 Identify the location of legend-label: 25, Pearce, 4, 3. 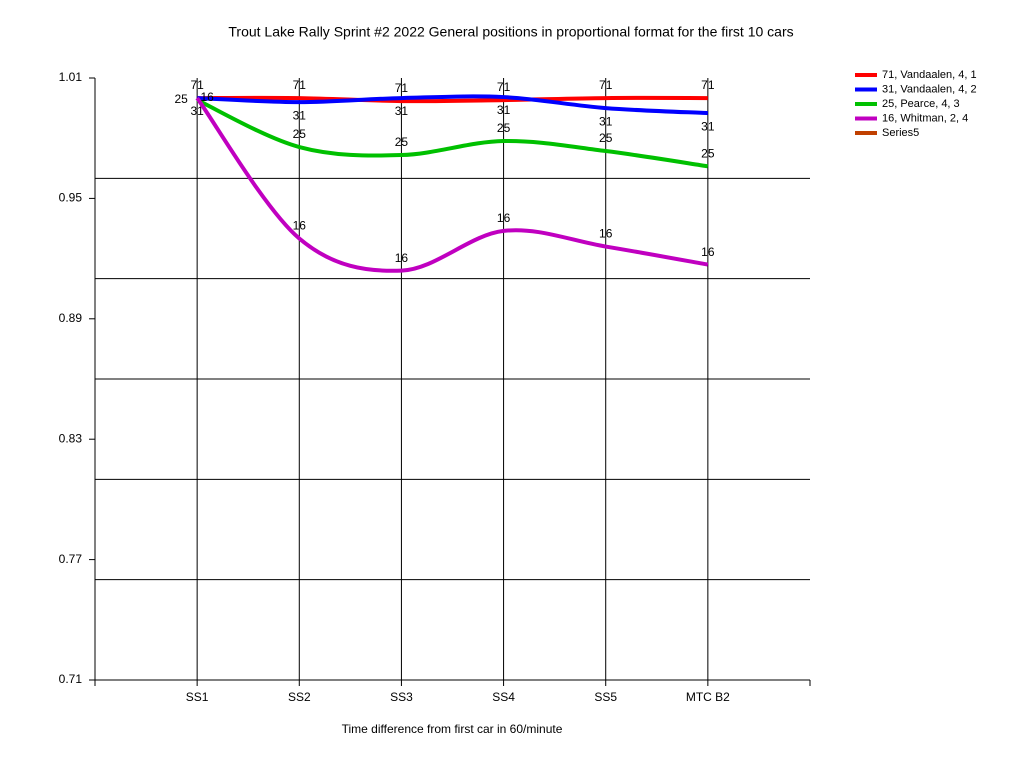
(921, 104).